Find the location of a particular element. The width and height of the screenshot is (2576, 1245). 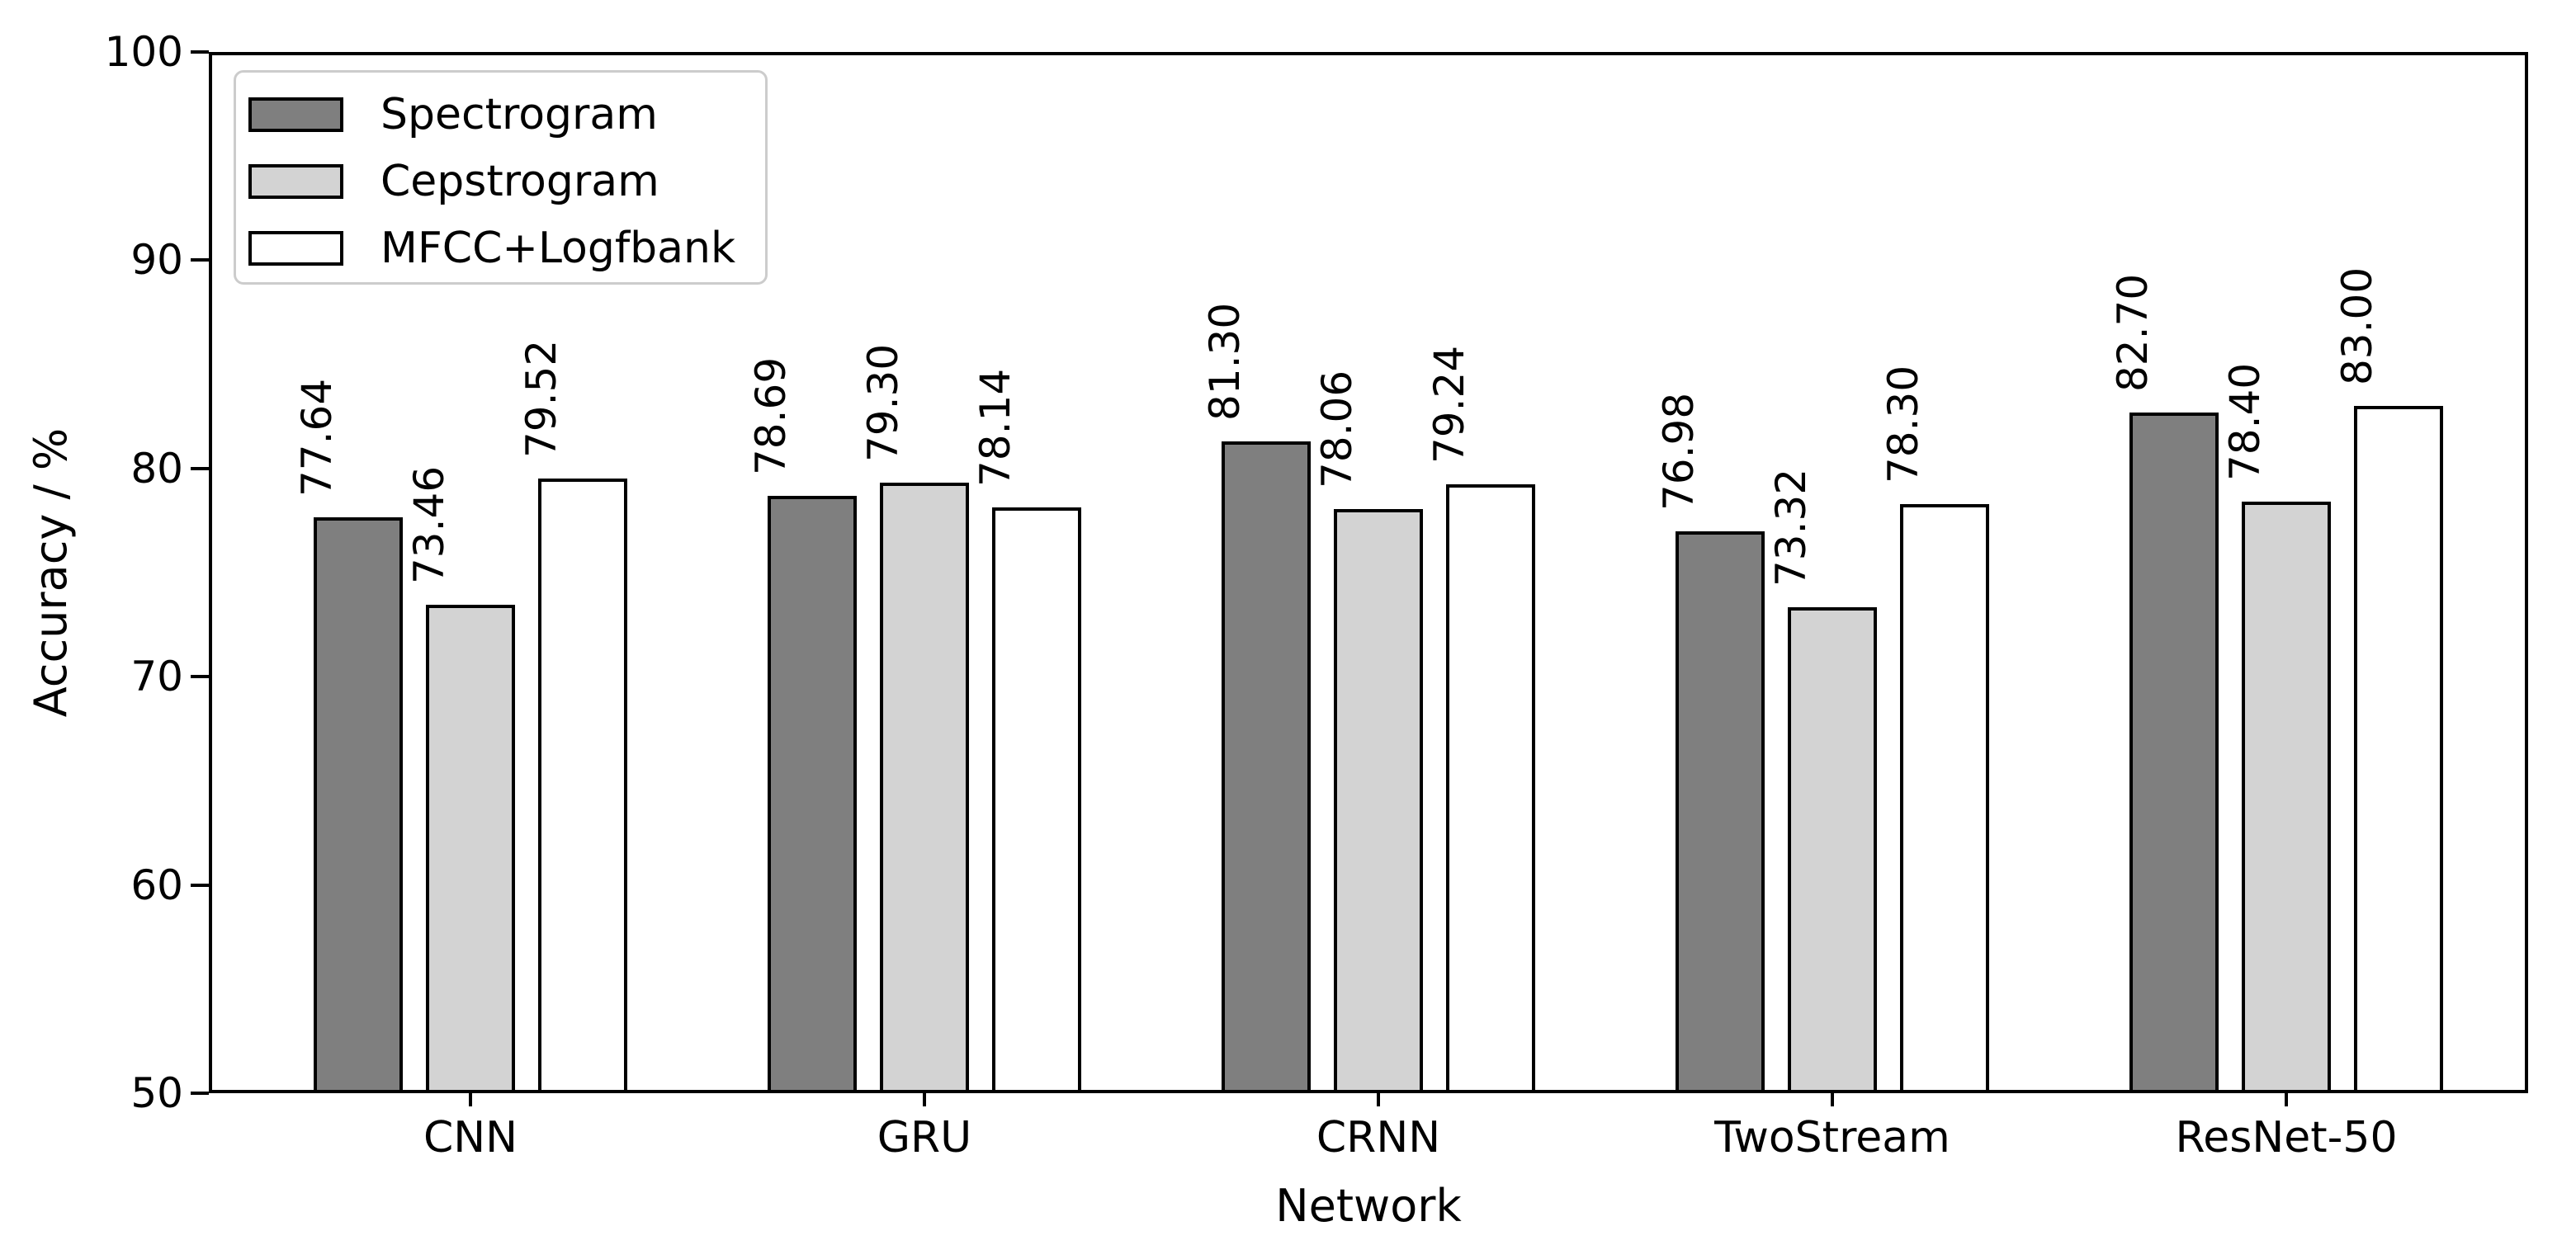

bar-cepstrogram-twostream is located at coordinates (1832, 850).